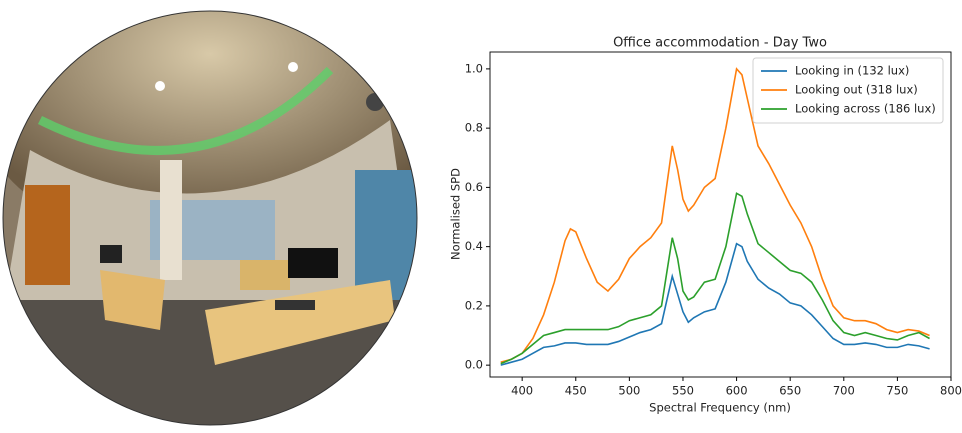  Describe the element at coordinates (856, 90) in the screenshot. I see `legend-label: Looking out (318 lux)` at that location.